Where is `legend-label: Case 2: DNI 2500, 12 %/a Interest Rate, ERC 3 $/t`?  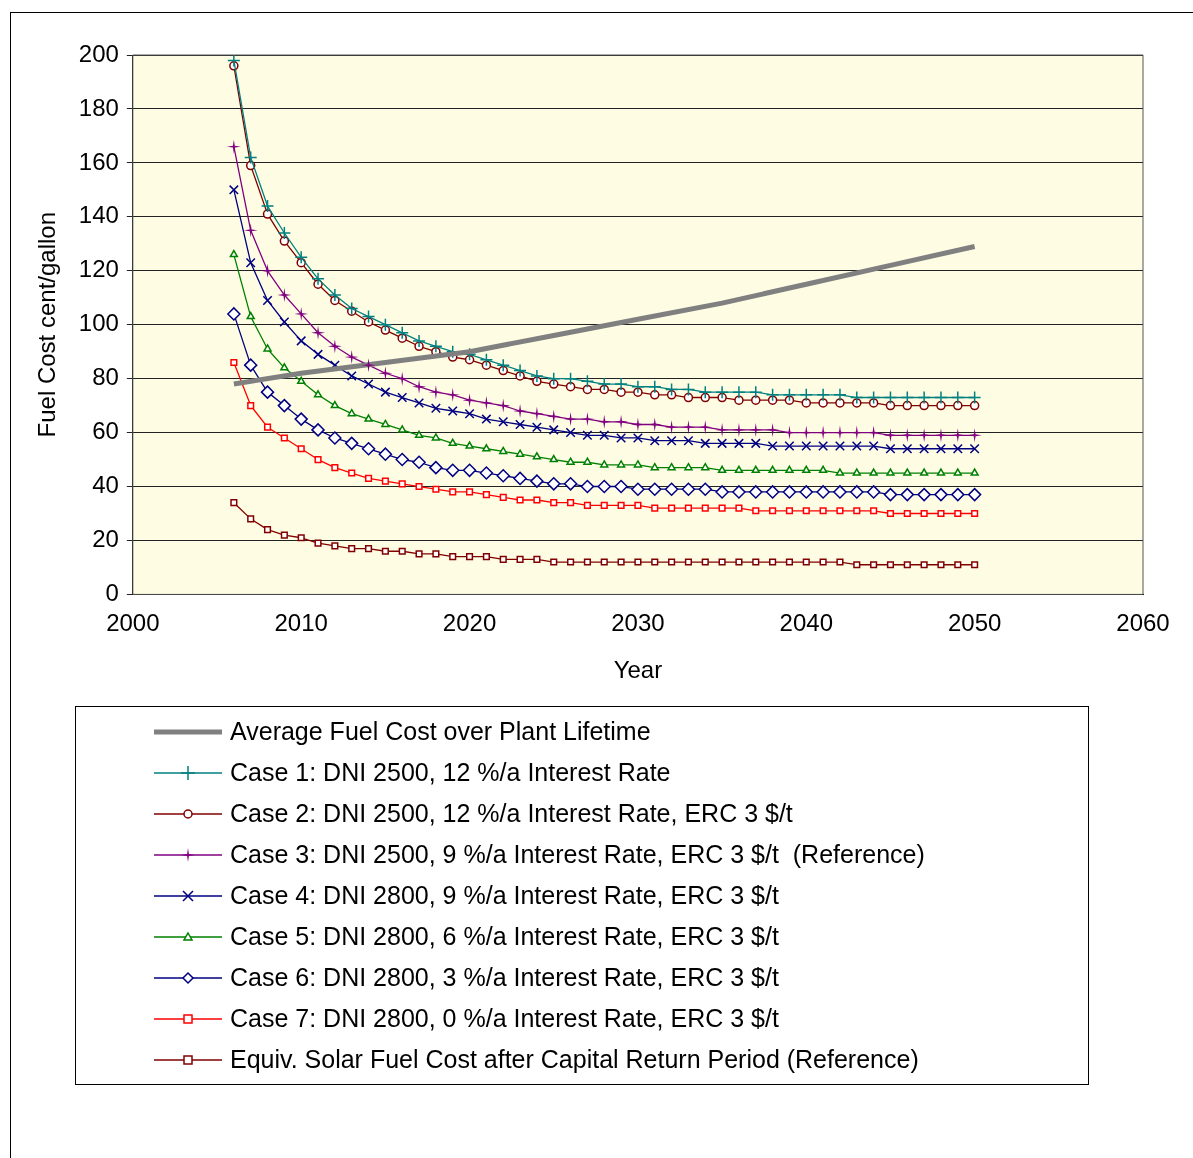 legend-label: Case 2: DNI 2500, 12 %/a Interest Rate, ERC 3 $/t is located at coordinates (511, 813).